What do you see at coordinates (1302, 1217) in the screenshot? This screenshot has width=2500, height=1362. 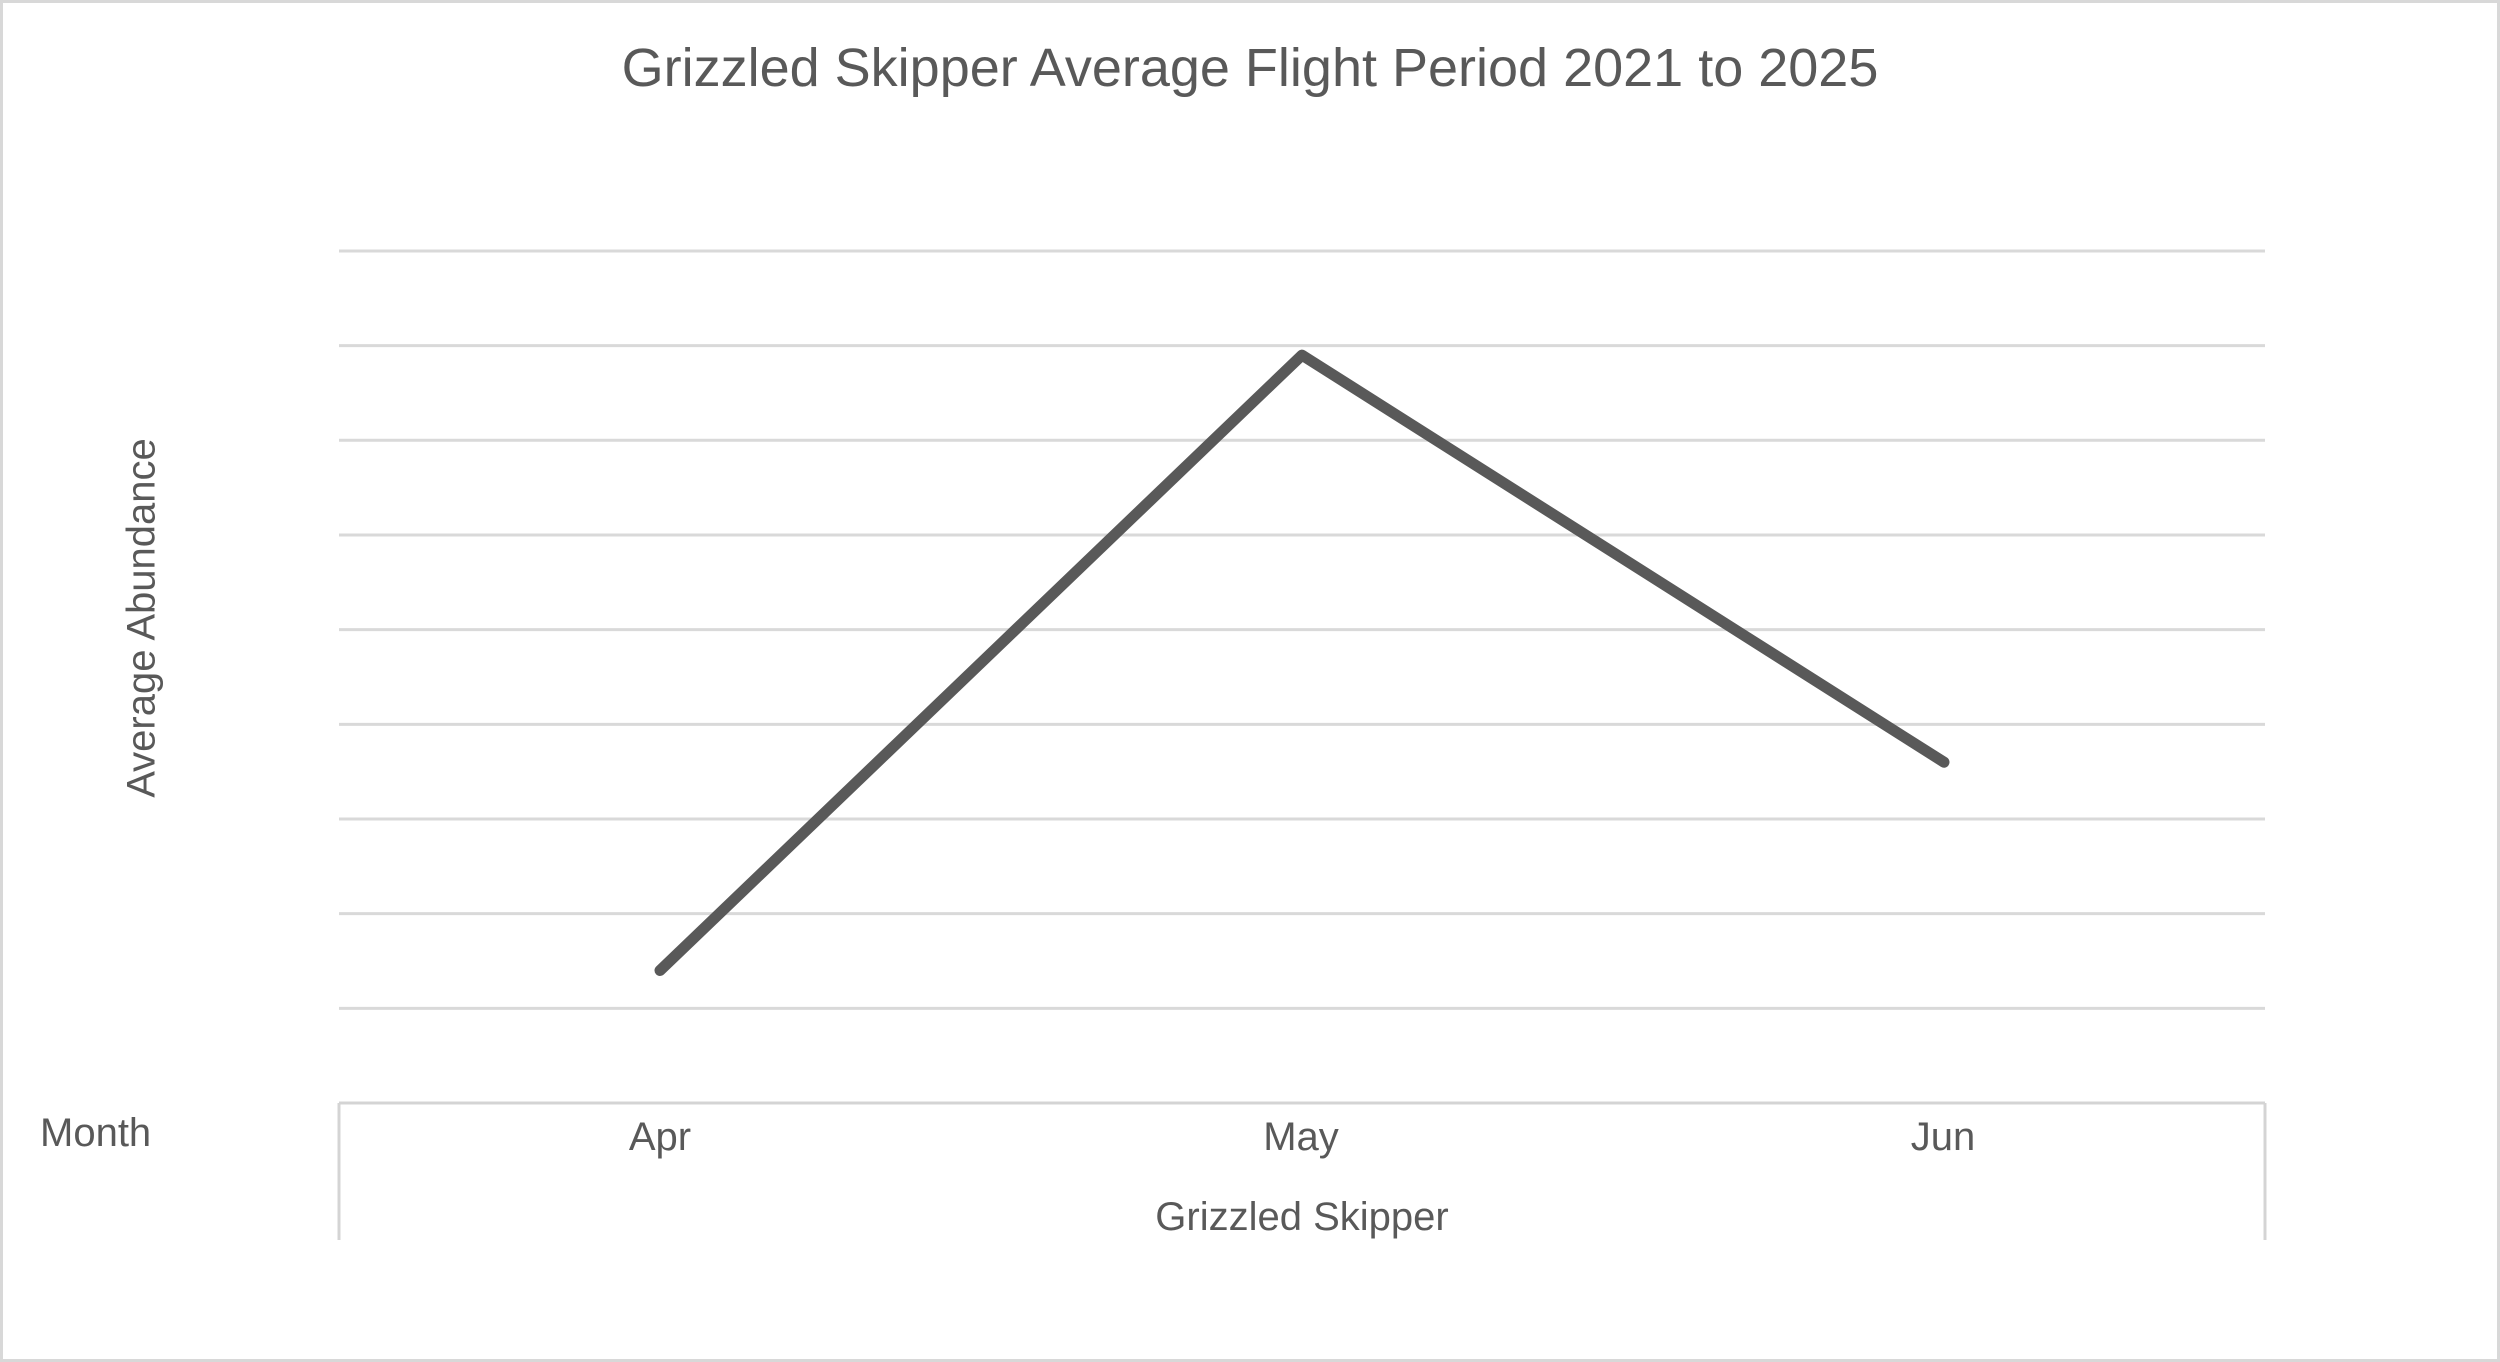 I see `series-group-label: Grizzled Skipper` at bounding box center [1302, 1217].